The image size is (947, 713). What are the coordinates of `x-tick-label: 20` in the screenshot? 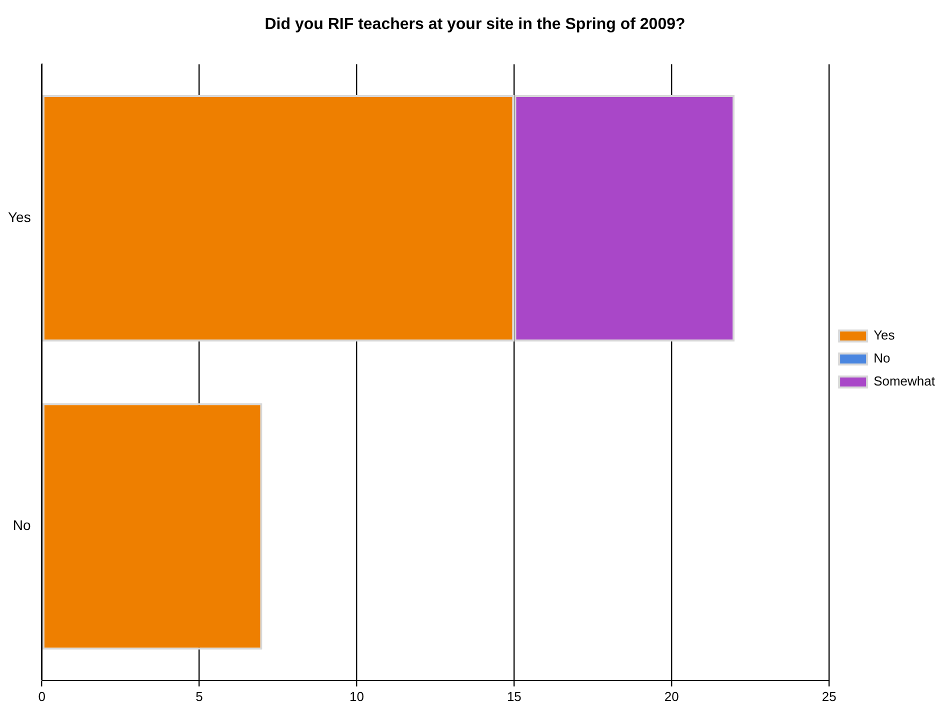 It's located at (671, 696).